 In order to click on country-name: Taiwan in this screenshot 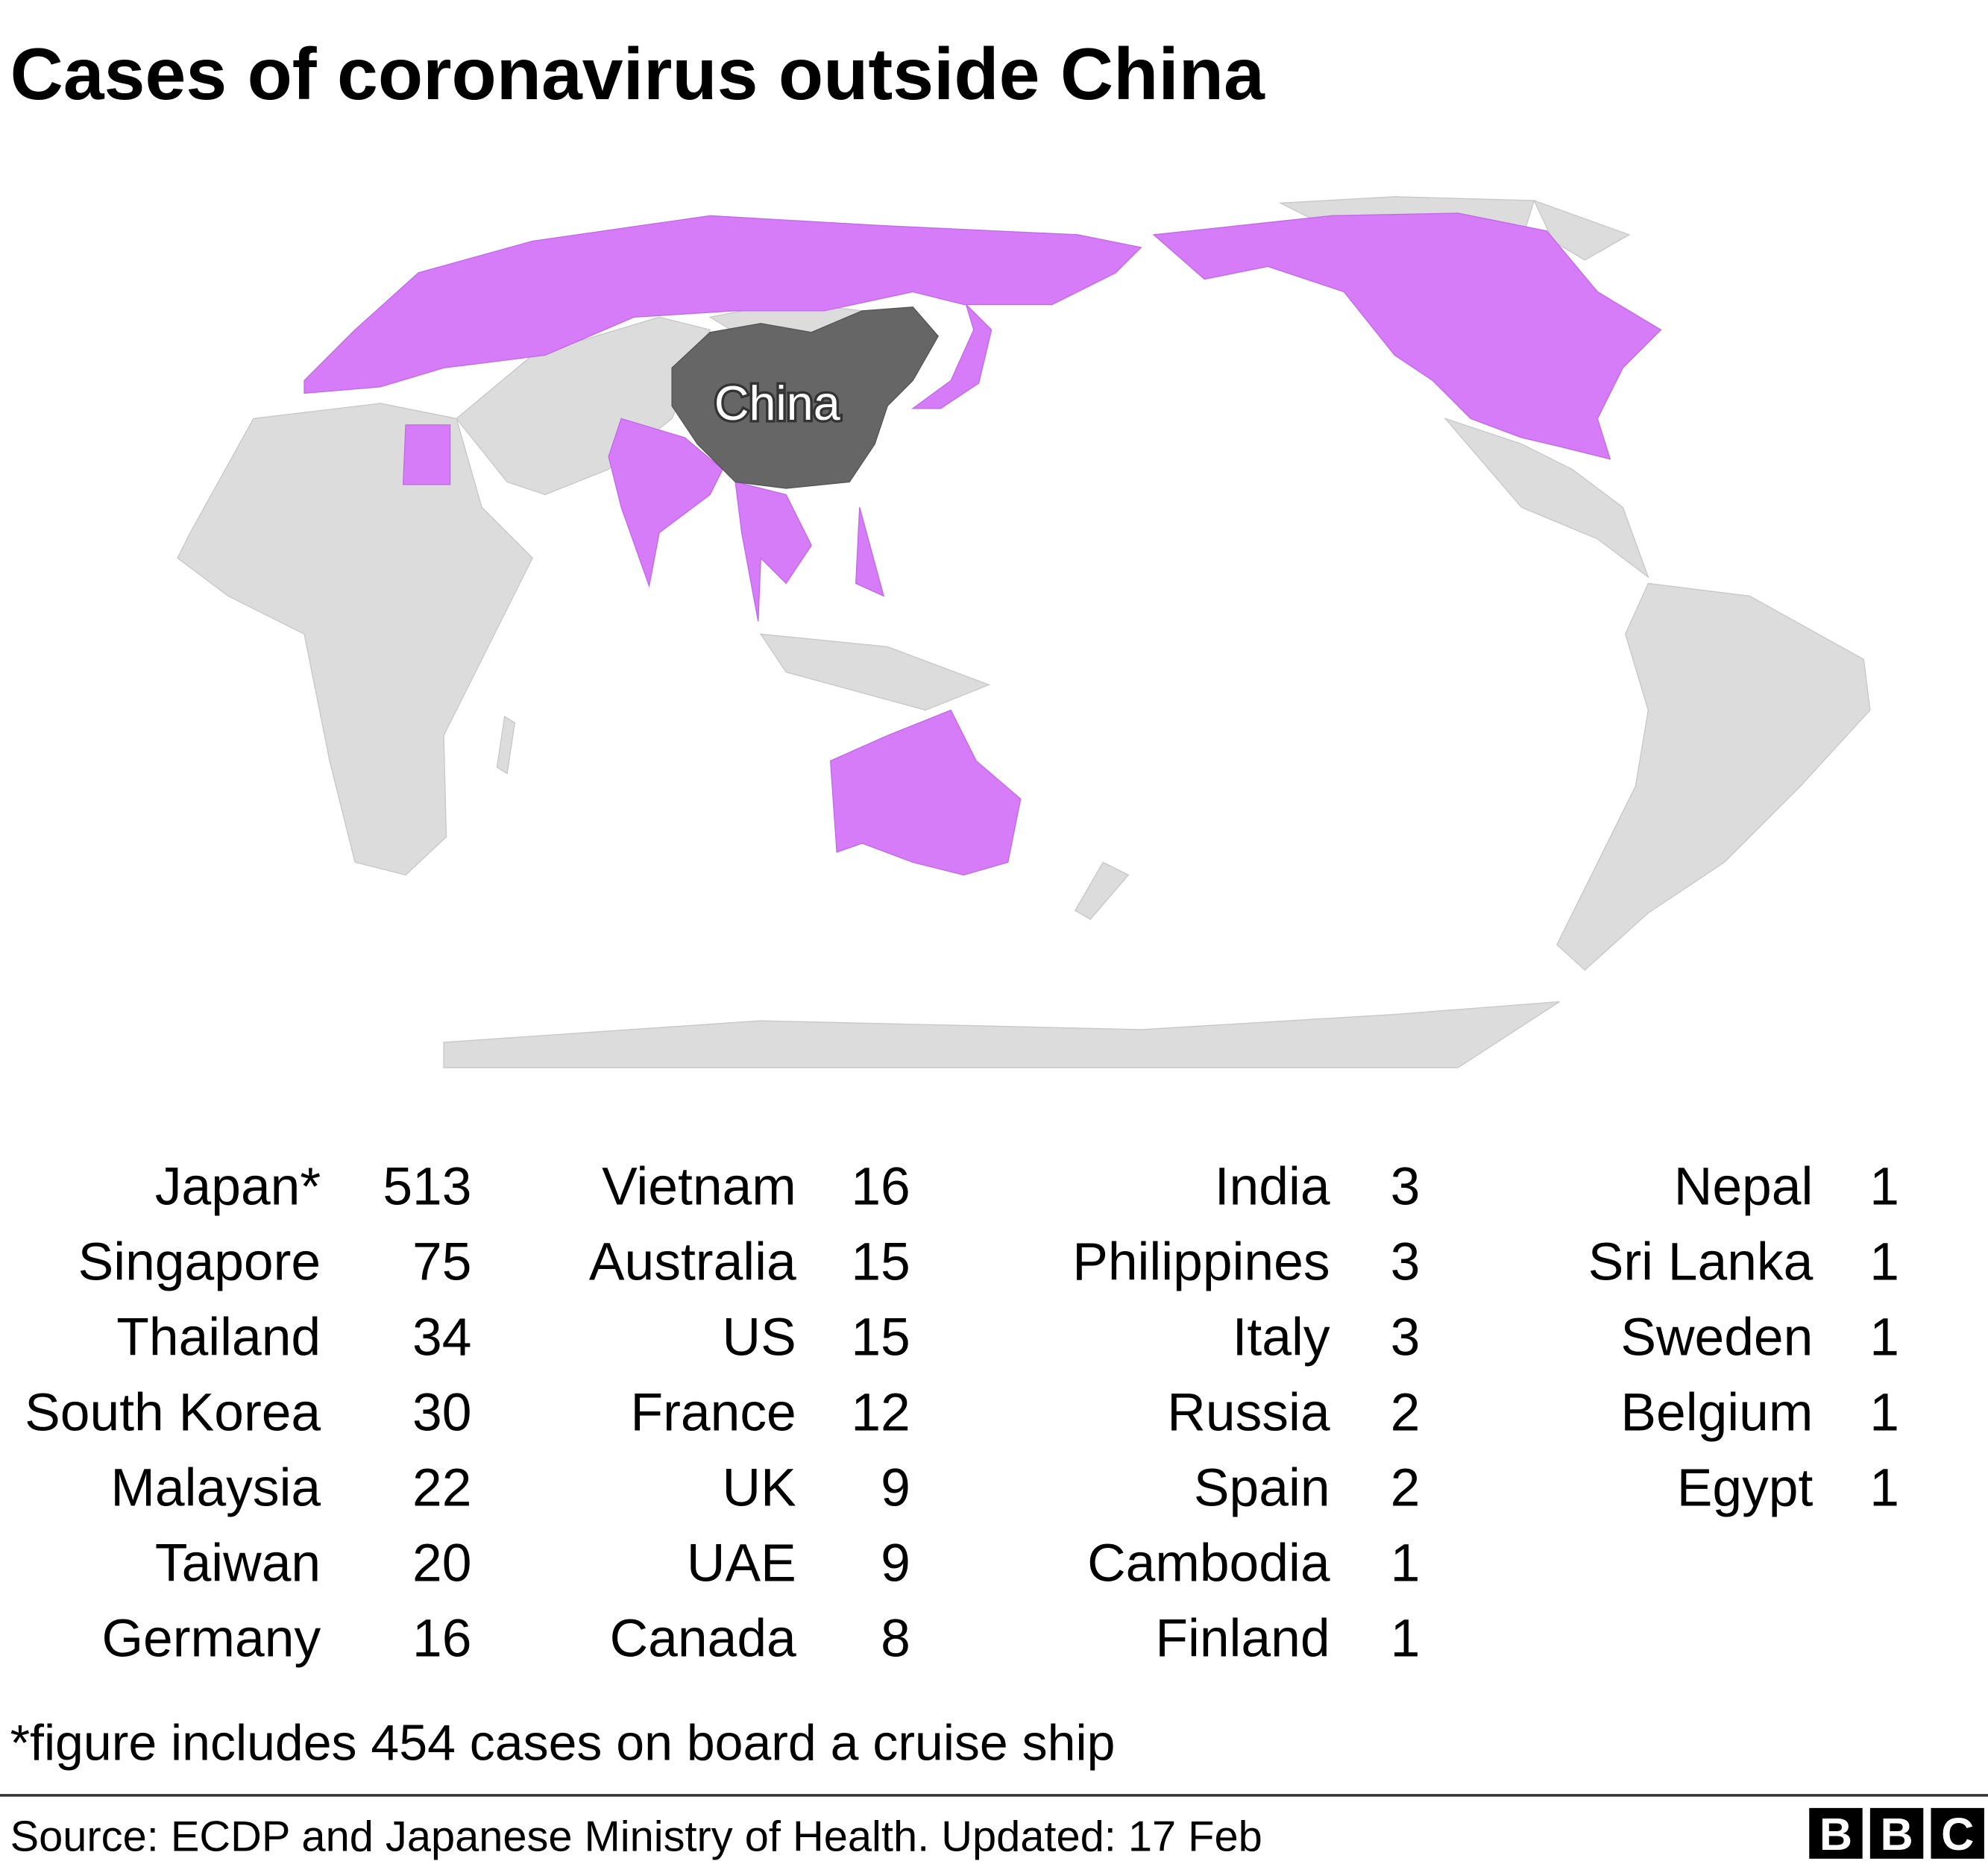, I will do `click(238, 1563)`.